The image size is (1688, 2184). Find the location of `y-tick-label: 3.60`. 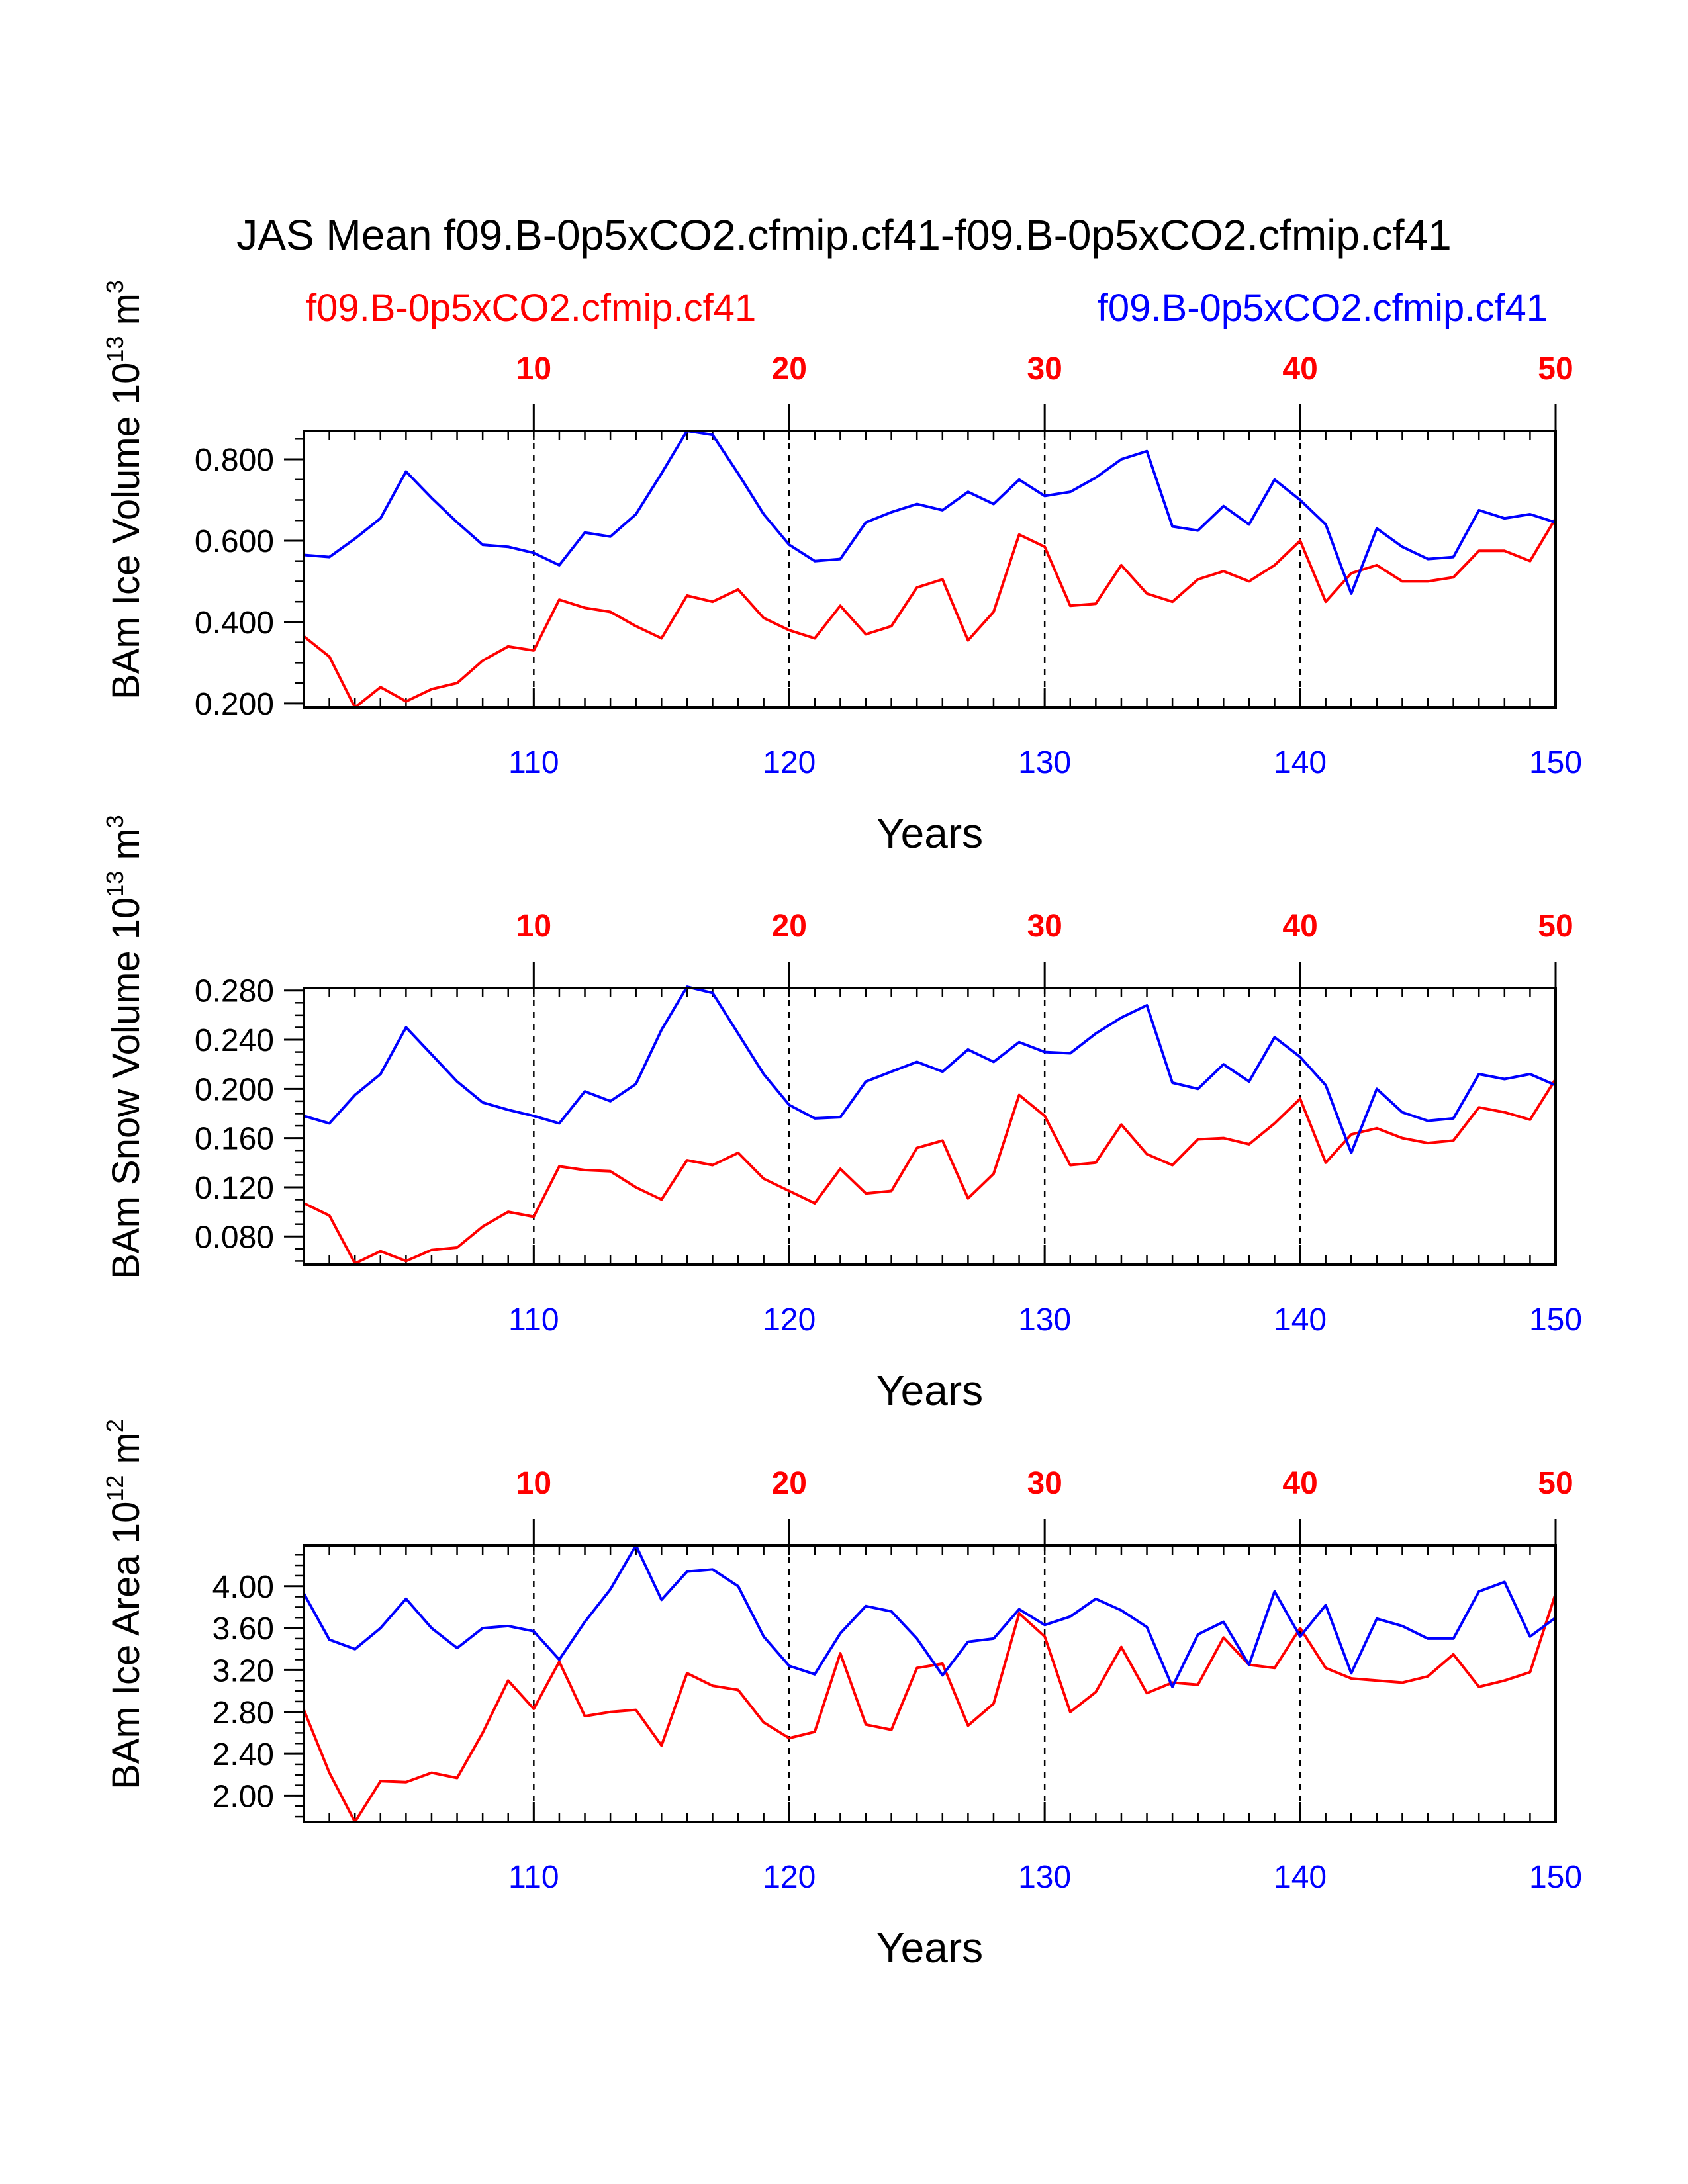

y-tick-label: 3.60 is located at coordinates (243, 1629).